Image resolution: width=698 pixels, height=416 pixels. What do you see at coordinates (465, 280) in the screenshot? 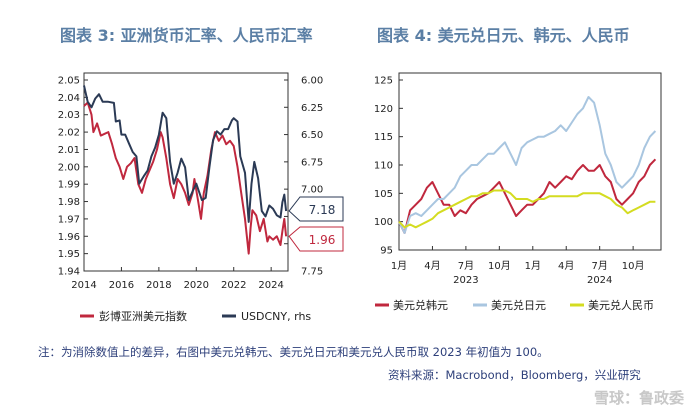
I see `chart2-x-year-label: 2023` at bounding box center [465, 280].